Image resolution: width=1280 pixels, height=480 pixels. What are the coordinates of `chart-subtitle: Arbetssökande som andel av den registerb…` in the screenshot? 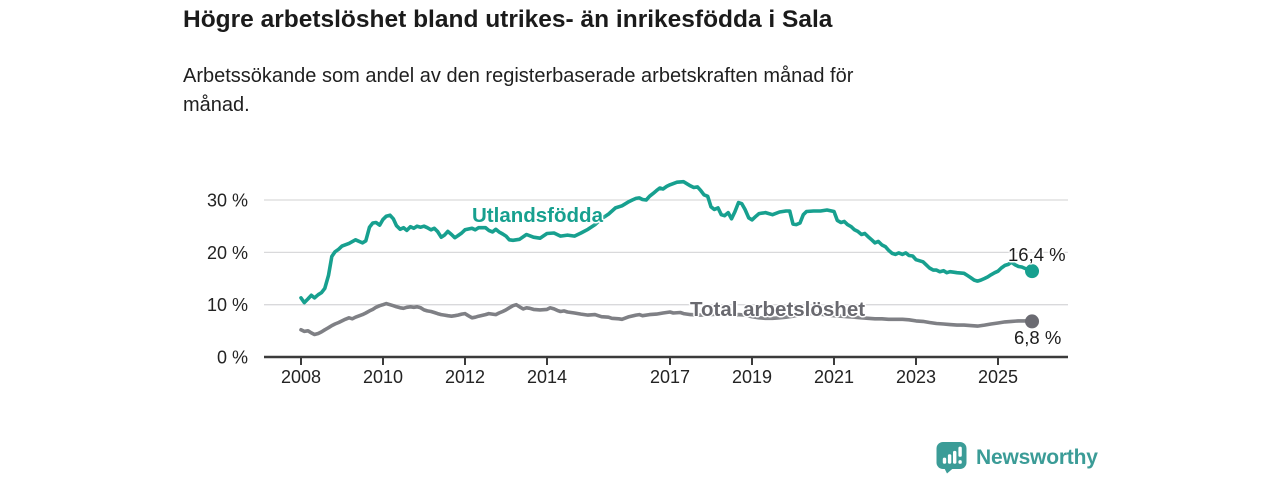 It's located at (518, 91).